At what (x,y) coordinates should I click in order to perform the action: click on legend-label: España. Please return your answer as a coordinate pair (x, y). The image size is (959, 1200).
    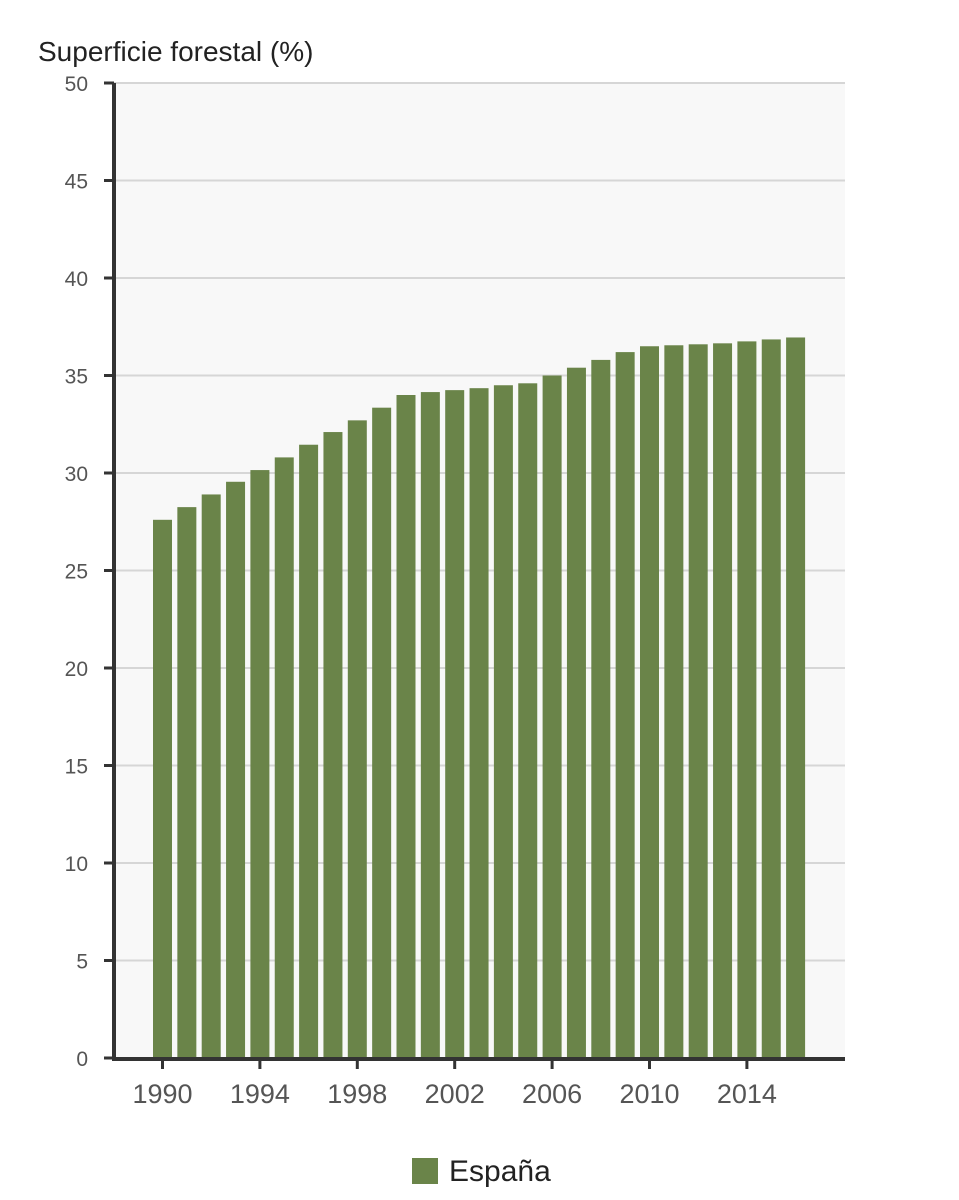
    Looking at the image, I should click on (500, 1171).